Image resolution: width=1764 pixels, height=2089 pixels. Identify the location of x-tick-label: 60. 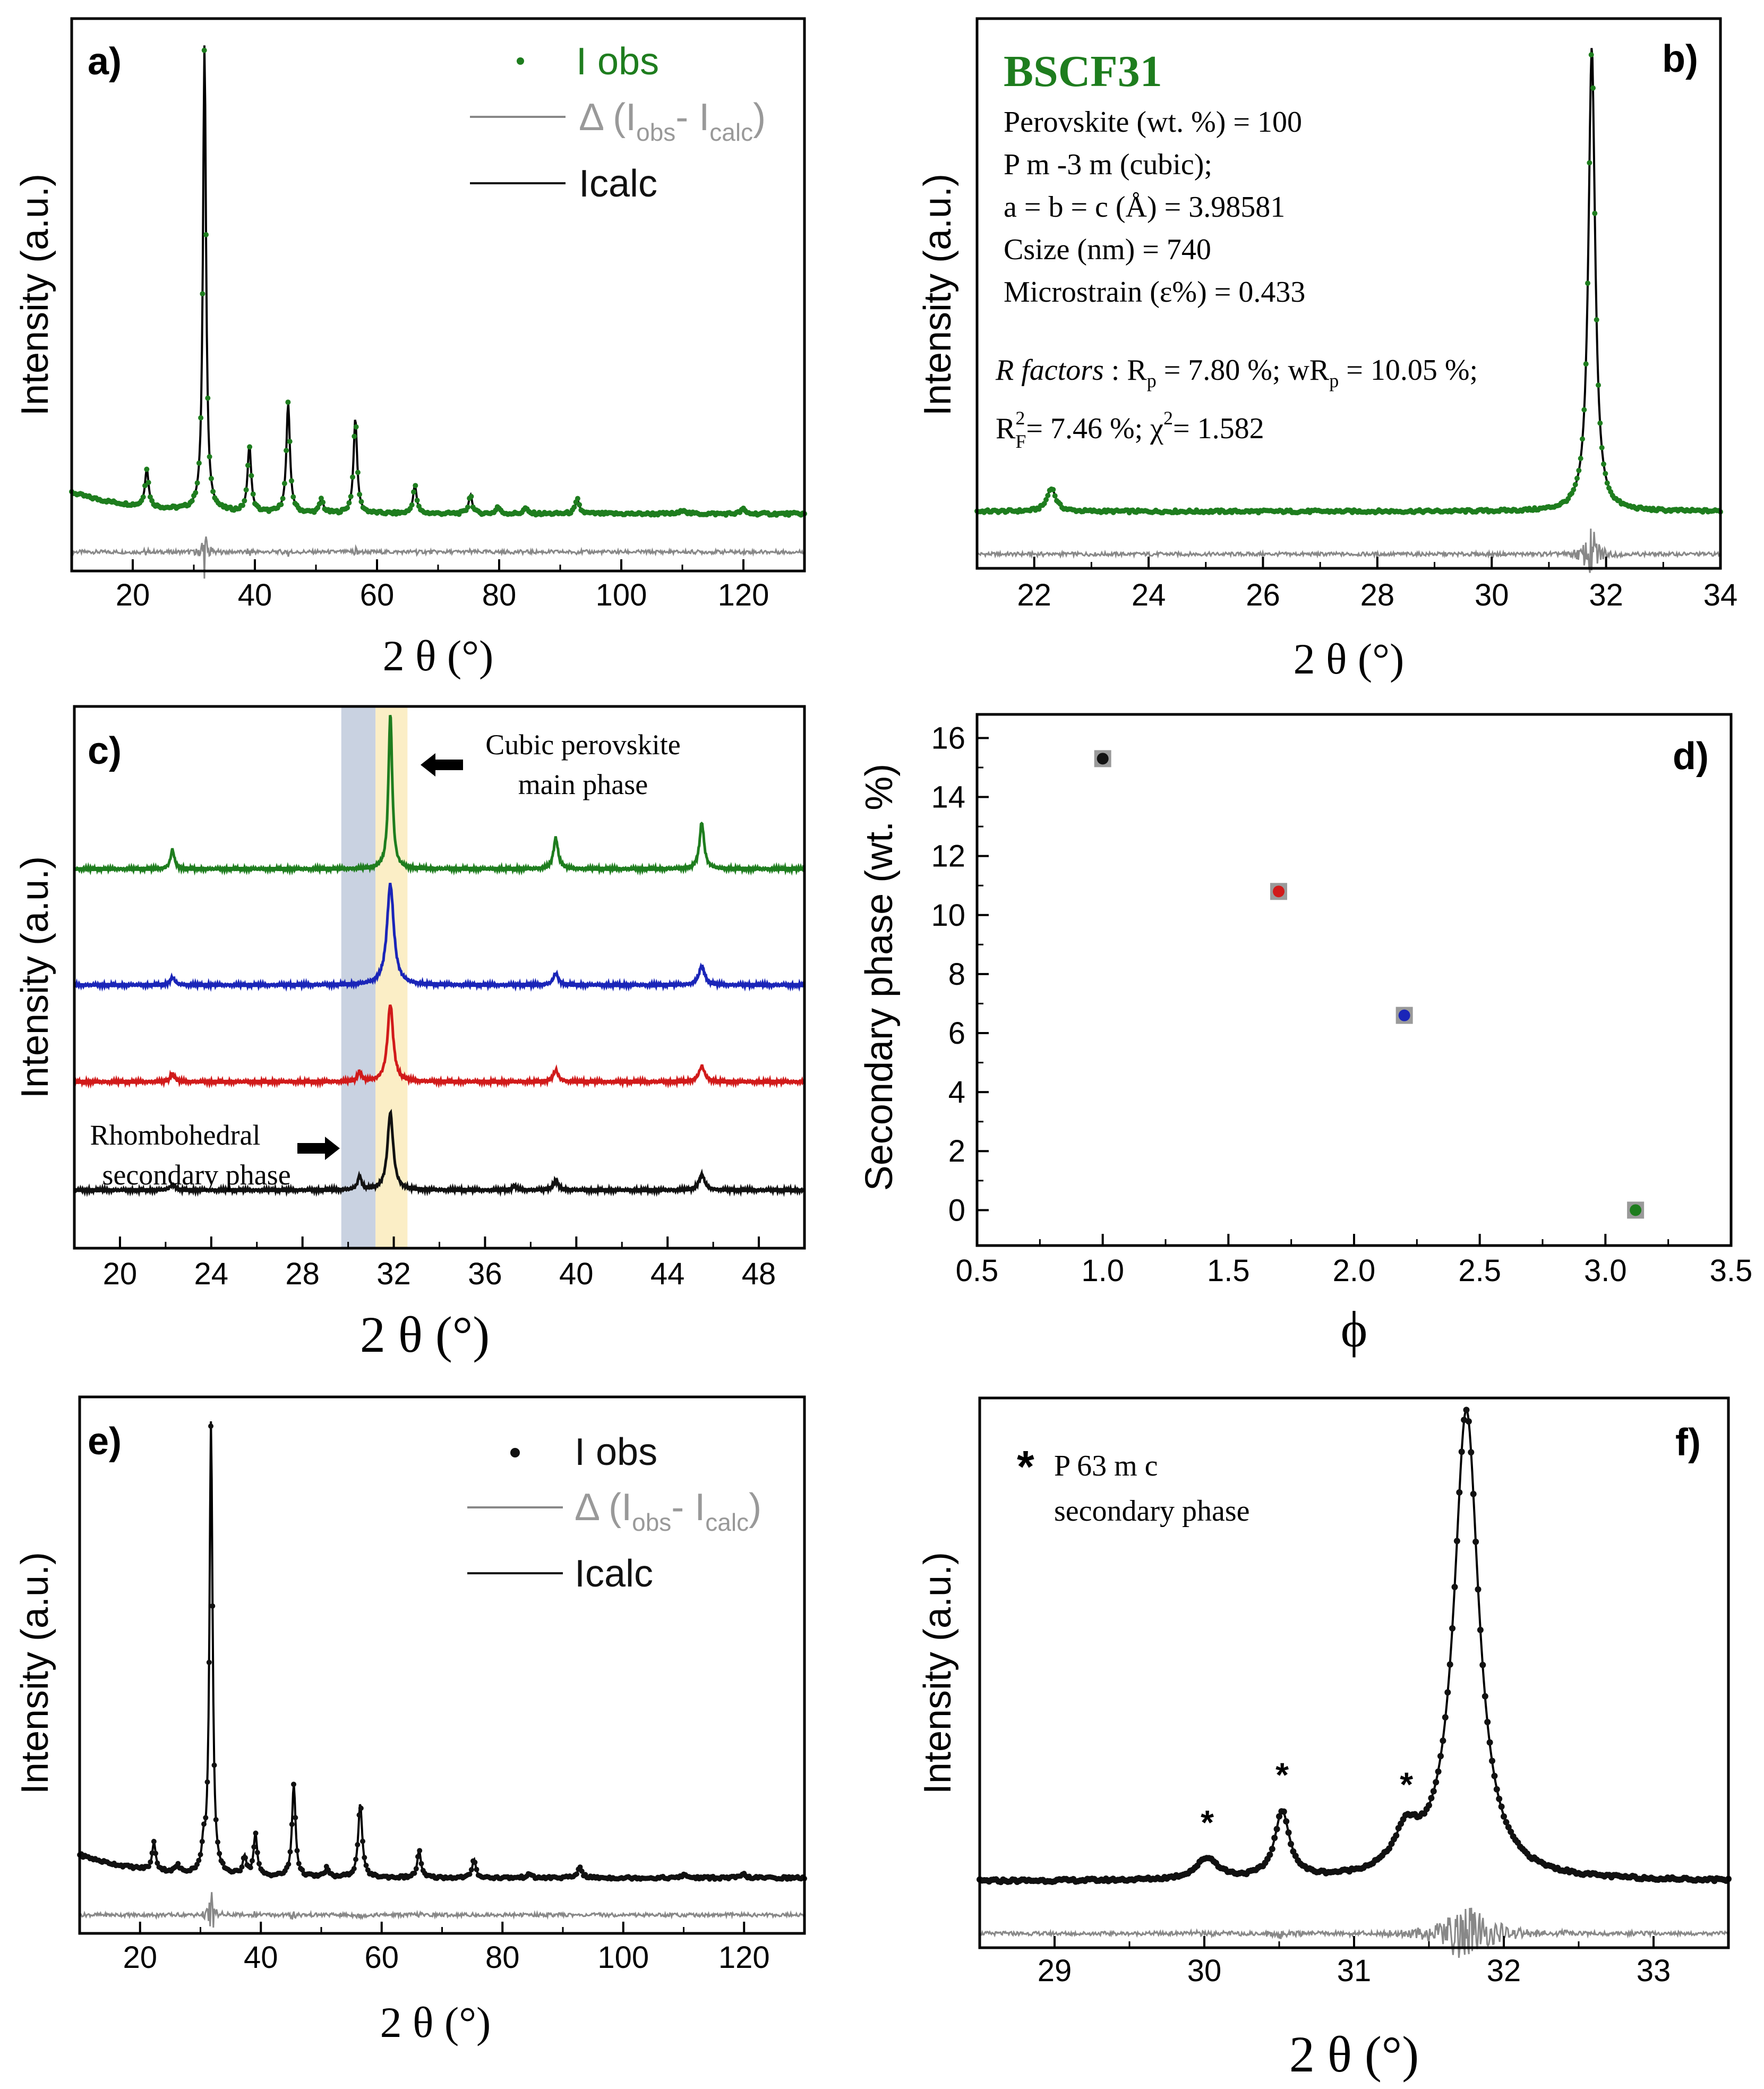
(381, 1958).